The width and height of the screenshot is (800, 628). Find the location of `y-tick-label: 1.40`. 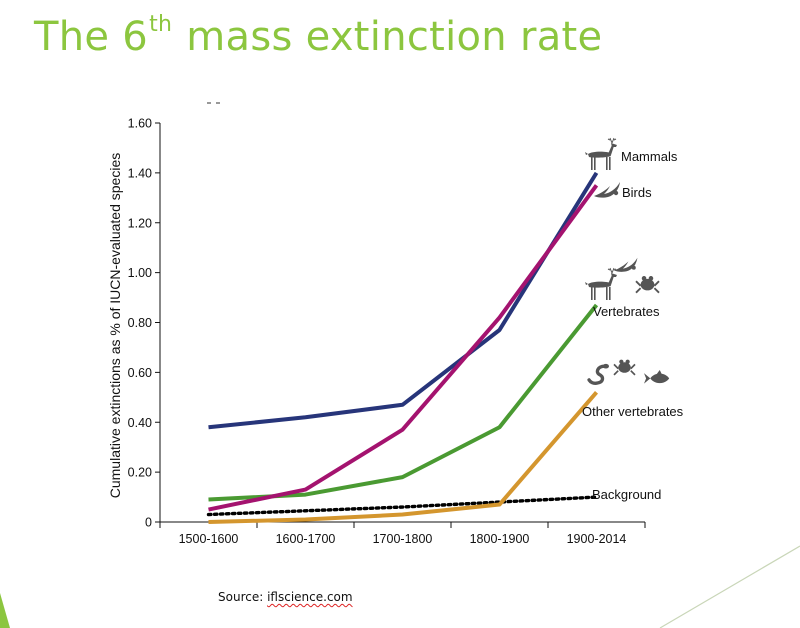

y-tick-label: 1.40 is located at coordinates (140, 173).